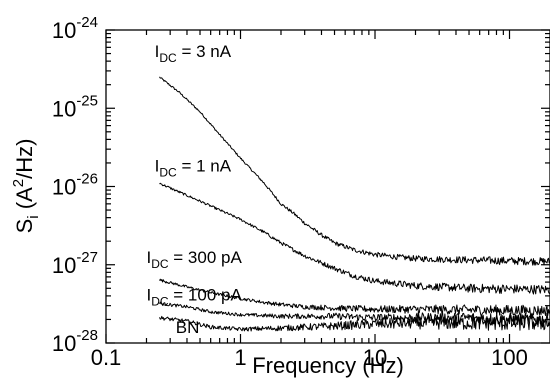 This screenshot has width=550, height=379. What do you see at coordinates (24, 226) in the screenshot?
I see `y-axis-label-main: S` at bounding box center [24, 226].